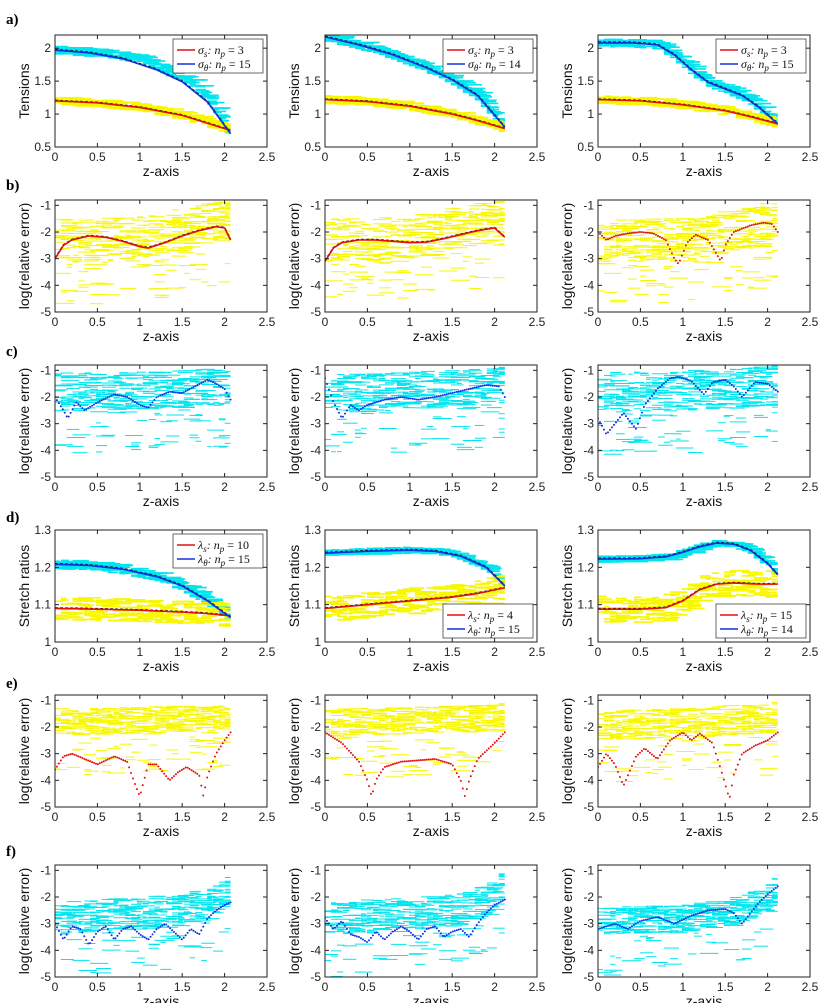 This screenshot has width=830, height=1003. Describe the element at coordinates (491, 51) in the screenshot. I see `legend-entry: σs: np = 3` at that location.